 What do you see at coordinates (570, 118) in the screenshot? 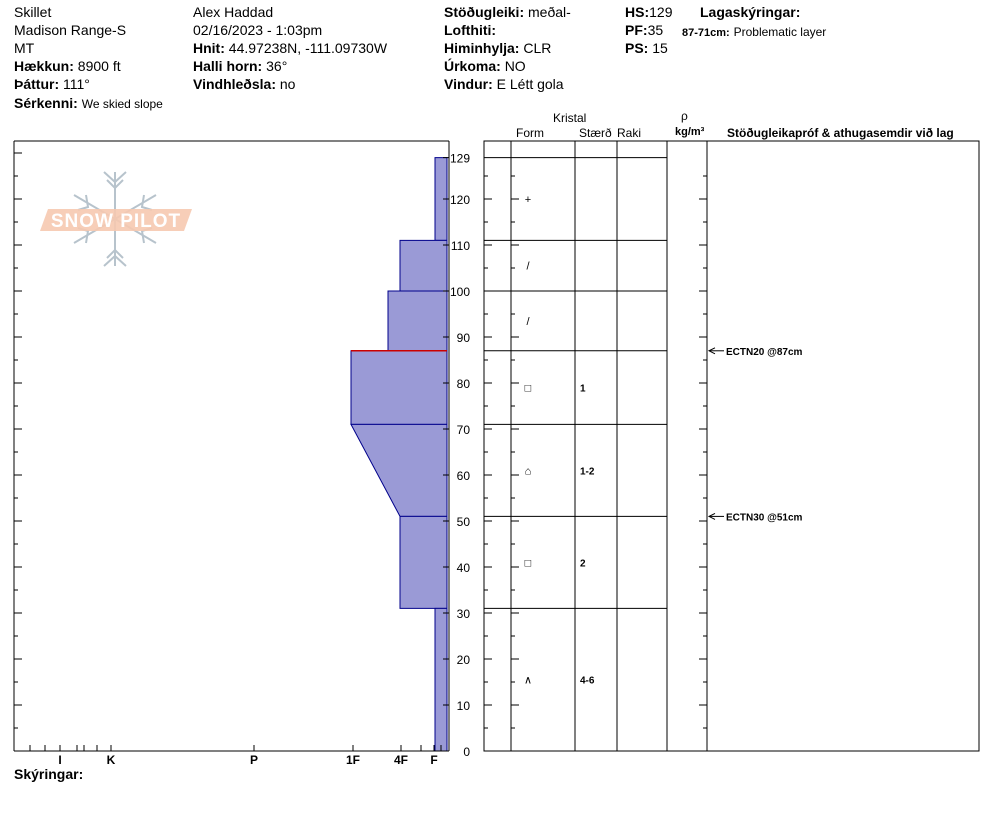
I see `crystal-header: Kristal` at bounding box center [570, 118].